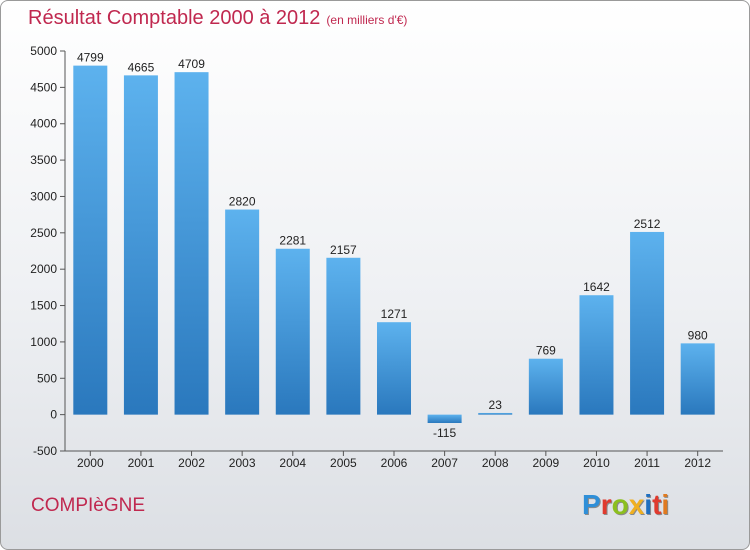  I want to click on proxiti-logo: Proxiti, so click(625, 505).